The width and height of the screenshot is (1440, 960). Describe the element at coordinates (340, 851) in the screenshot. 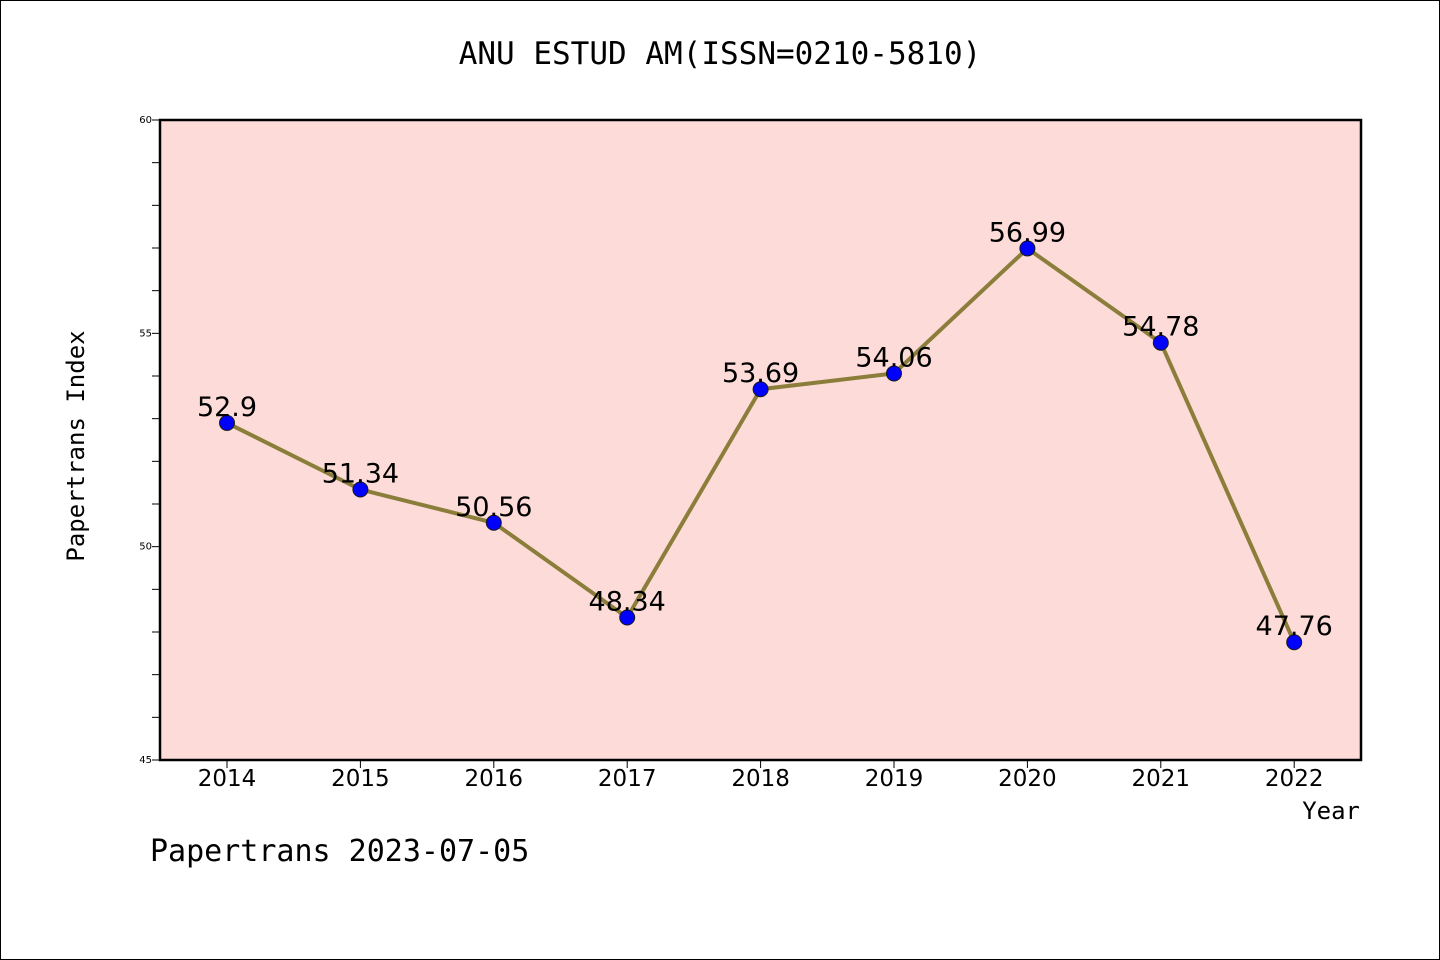

I see `footer-date-stamp: Papertrans 2023-07-05` at that location.